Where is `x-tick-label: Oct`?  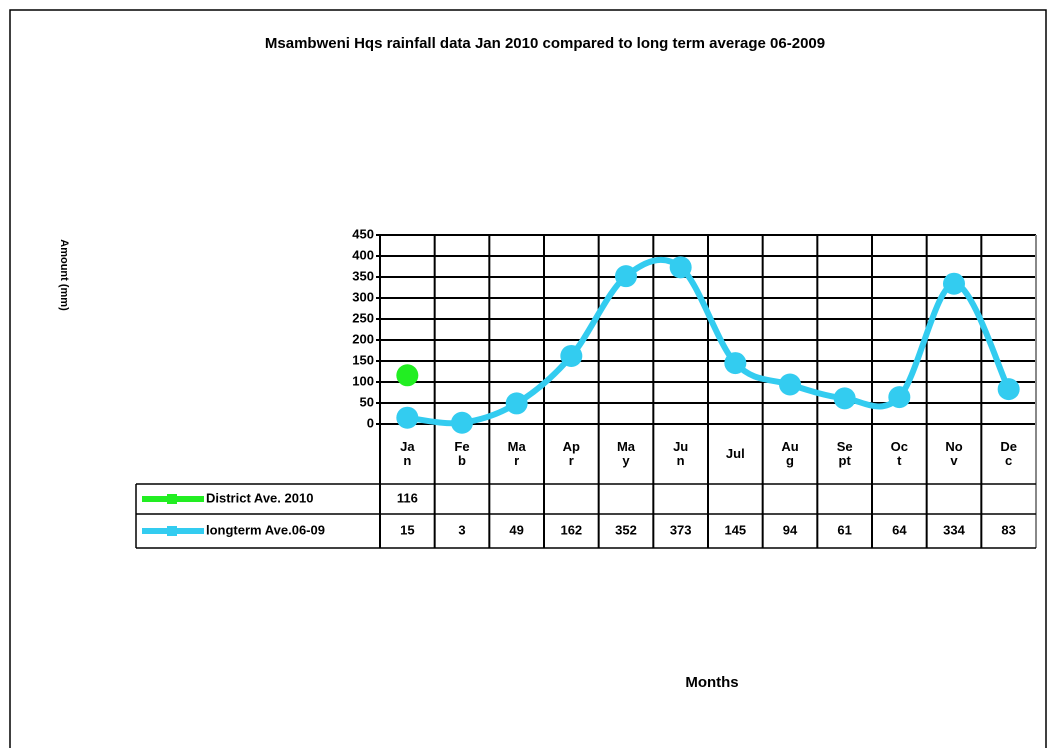 x-tick-label: Oct is located at coordinates (899, 453).